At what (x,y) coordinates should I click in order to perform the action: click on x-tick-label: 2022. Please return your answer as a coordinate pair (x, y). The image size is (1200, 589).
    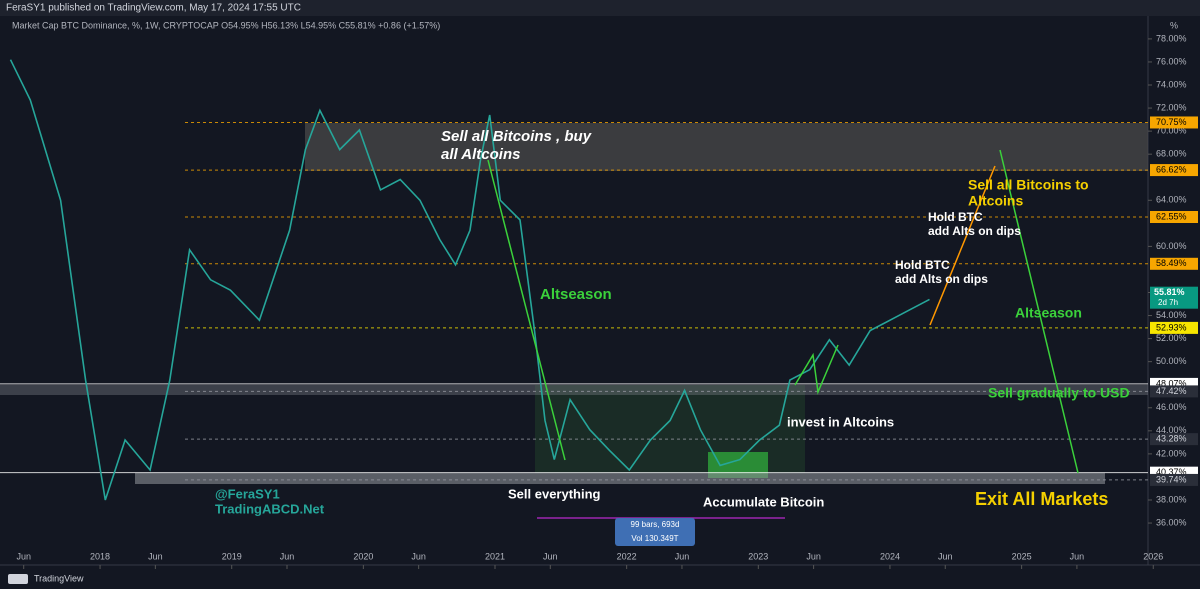
    Looking at the image, I should click on (627, 556).